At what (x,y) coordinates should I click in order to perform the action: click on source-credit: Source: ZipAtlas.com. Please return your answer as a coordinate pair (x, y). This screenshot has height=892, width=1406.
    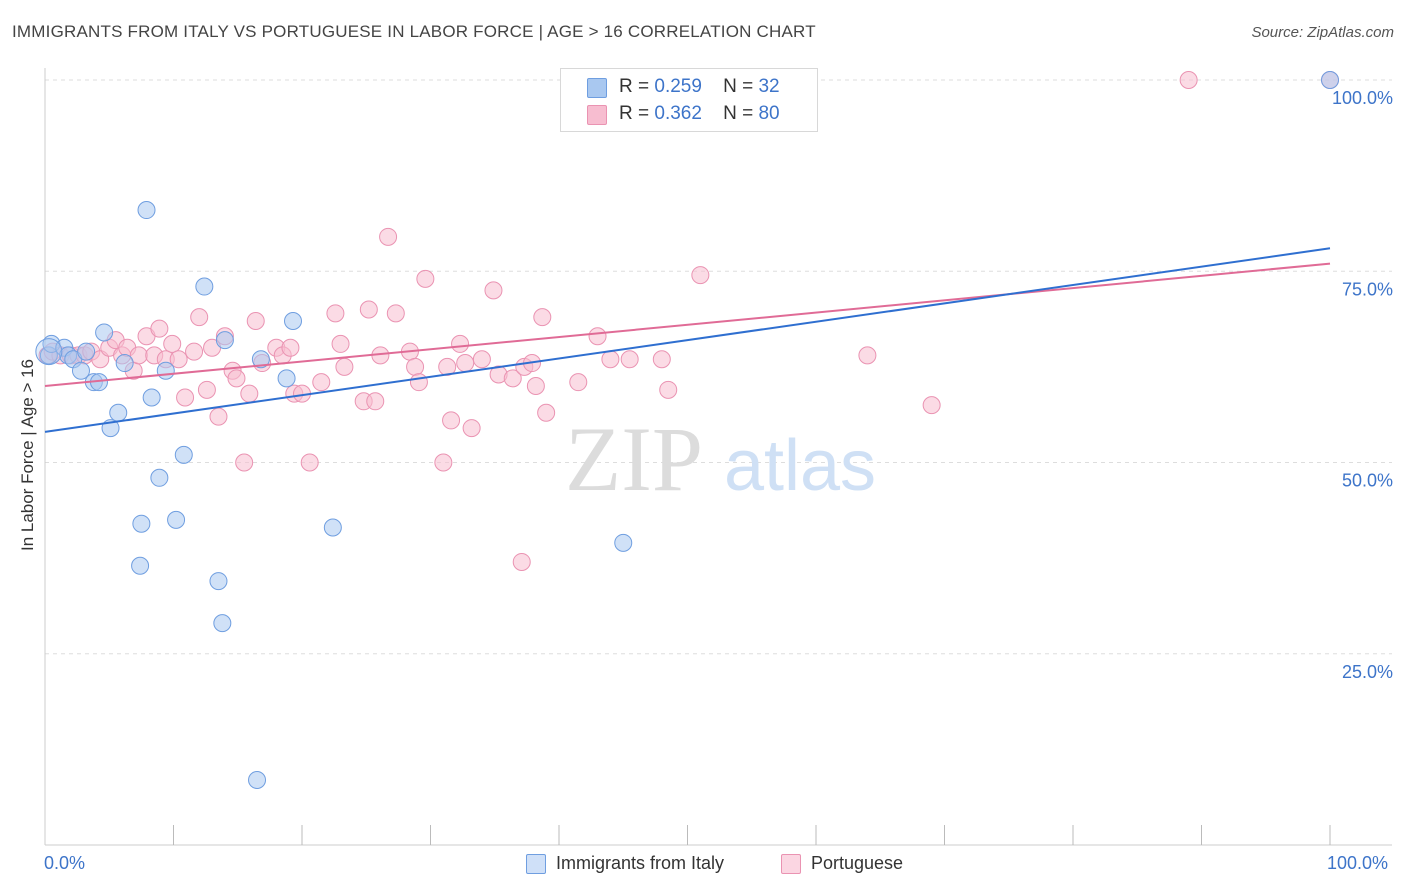
    Looking at the image, I should click on (1322, 32).